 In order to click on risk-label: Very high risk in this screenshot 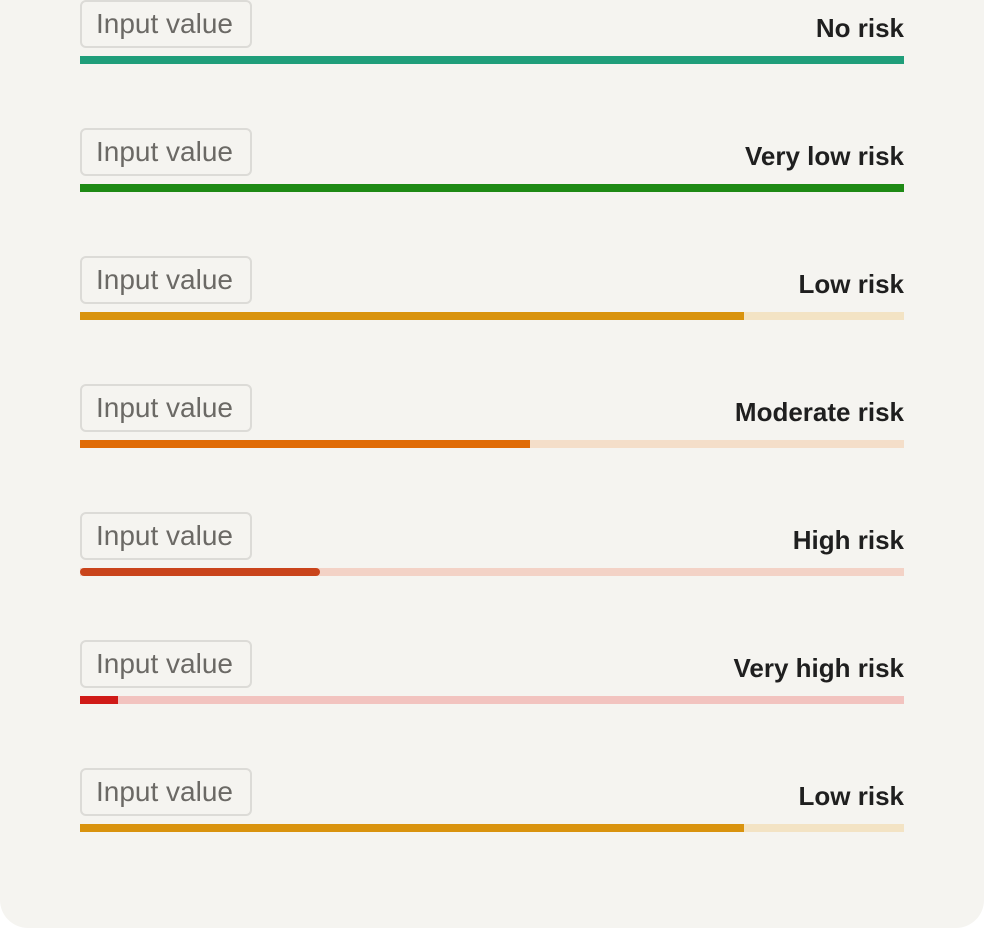, I will do `click(818, 668)`.